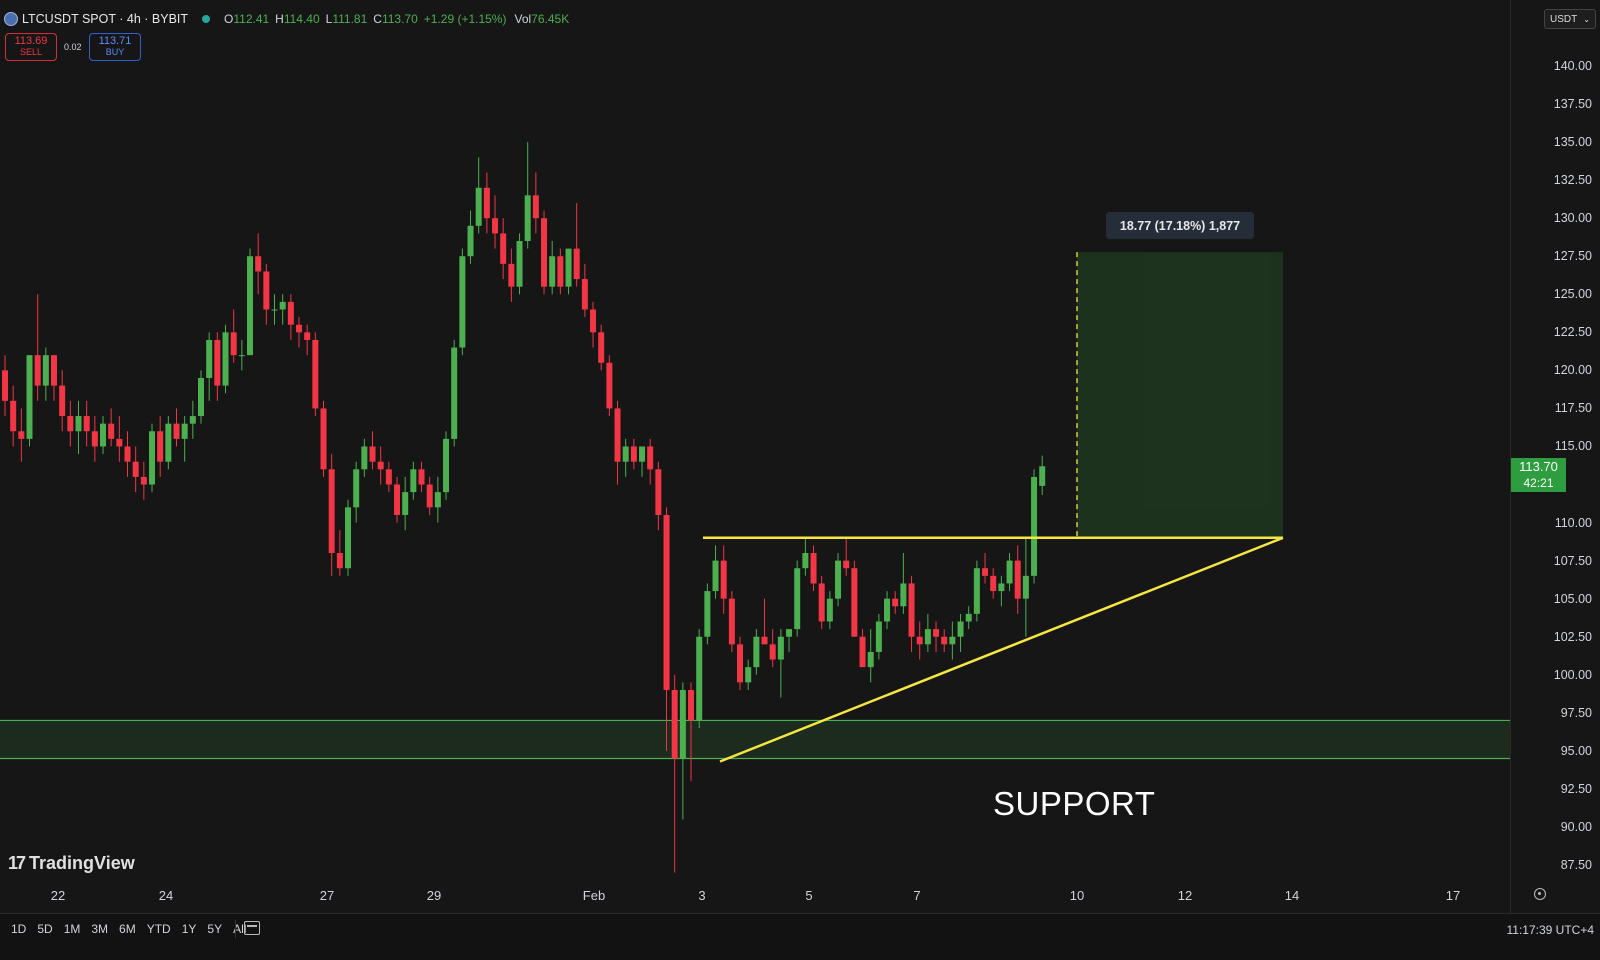 Image resolution: width=1600 pixels, height=960 pixels. I want to click on price-tick: 87.50, so click(1576, 865).